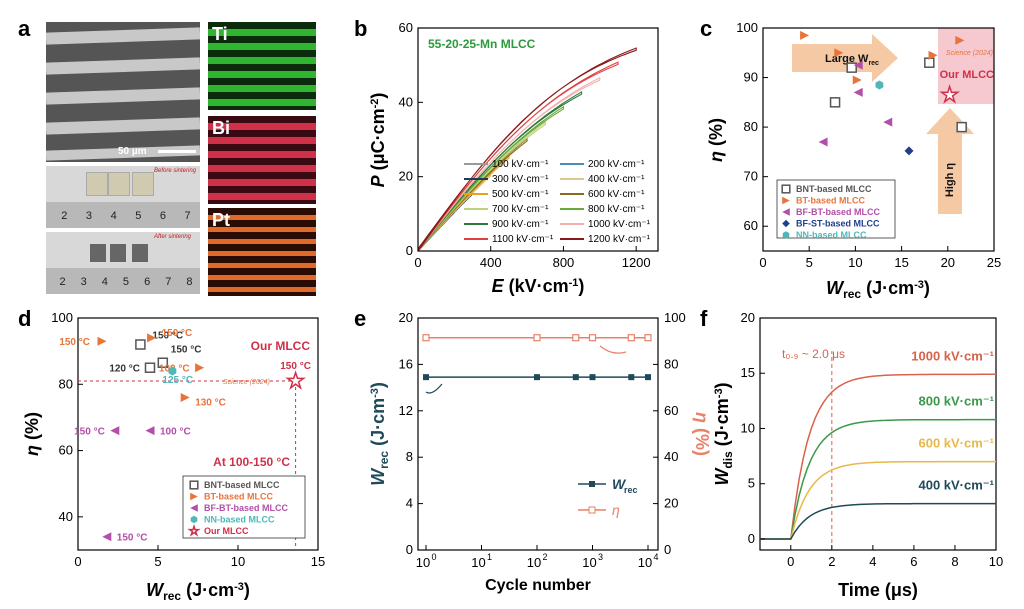 The width and height of the screenshot is (1024, 609). Describe the element at coordinates (66, 383) in the screenshot. I see `y-tick-label: 80` at that location.